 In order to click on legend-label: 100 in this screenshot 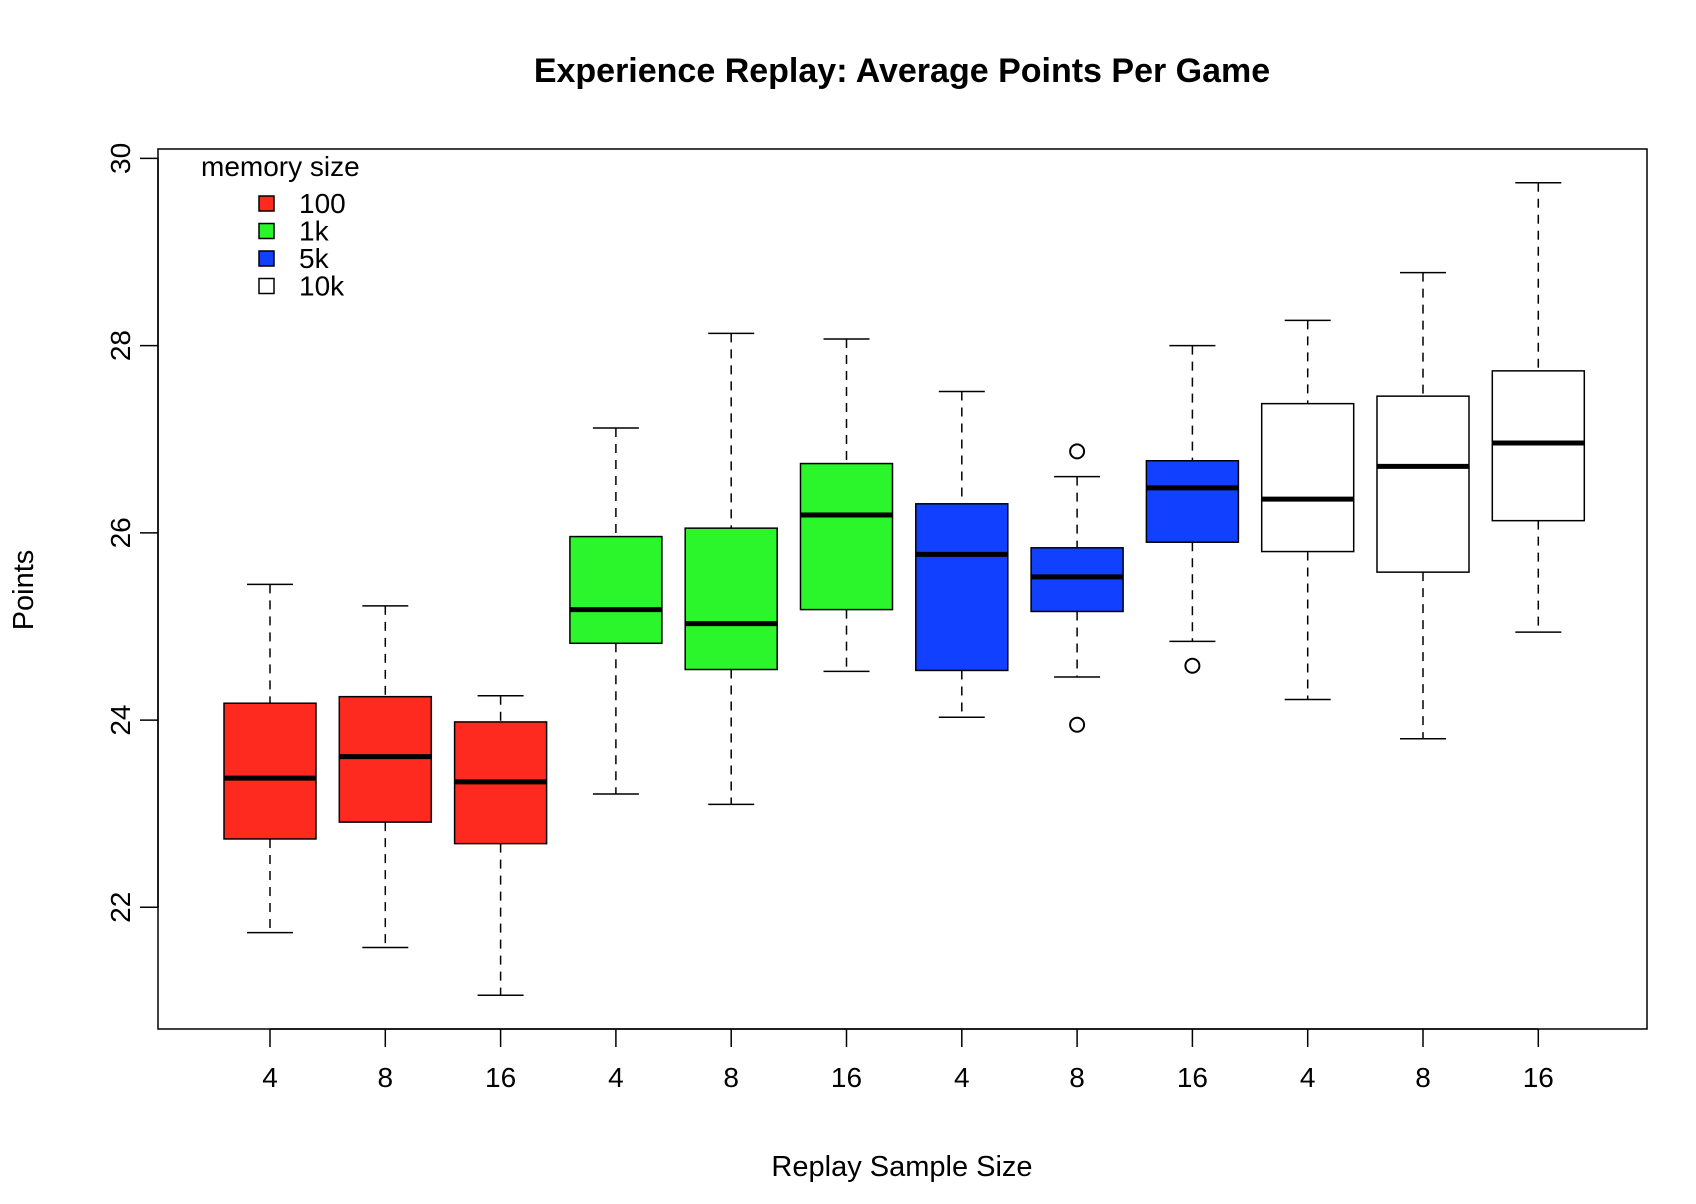, I will do `click(322, 203)`.